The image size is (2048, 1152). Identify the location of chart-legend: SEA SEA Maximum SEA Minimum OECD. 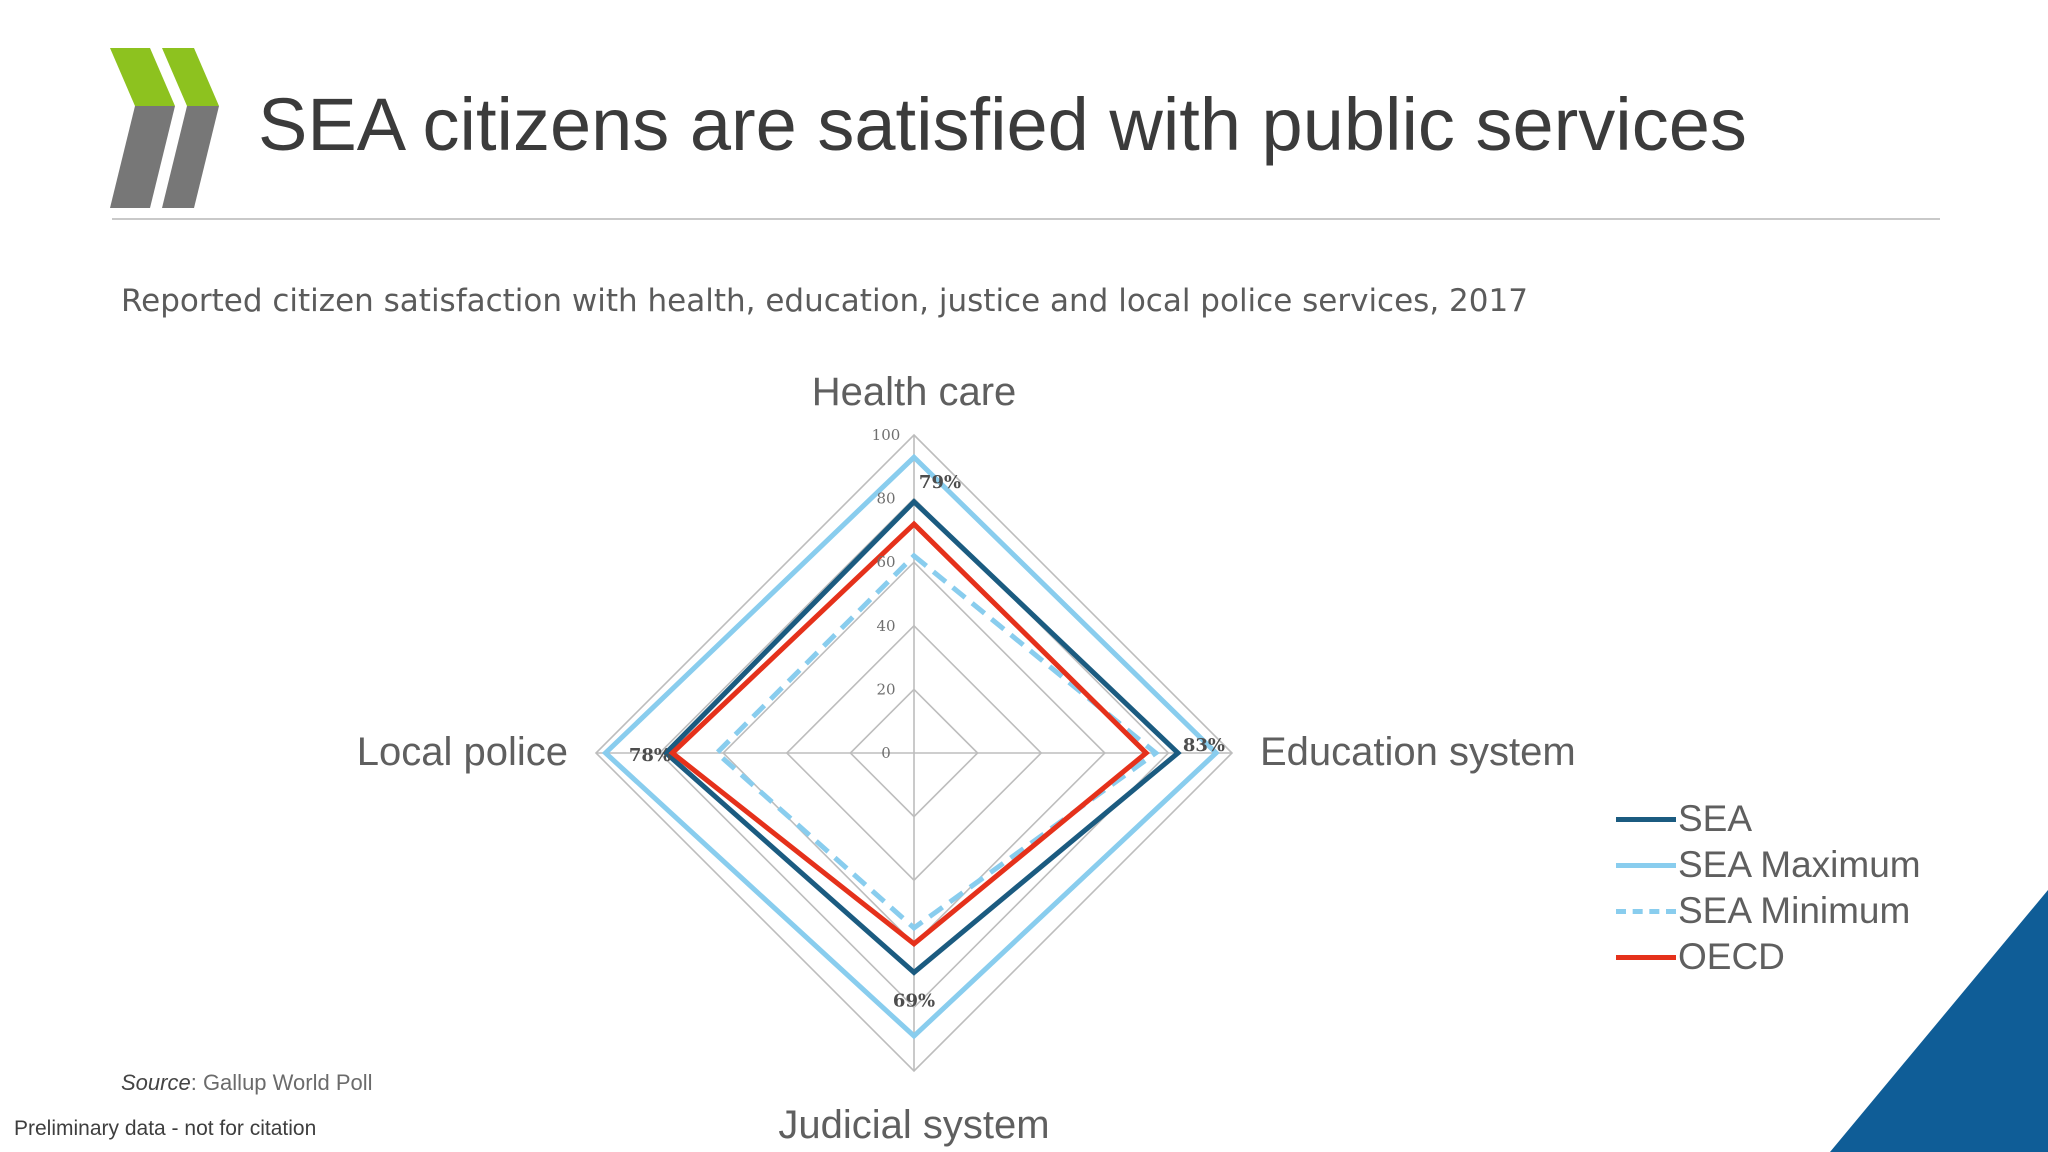
(1768, 888).